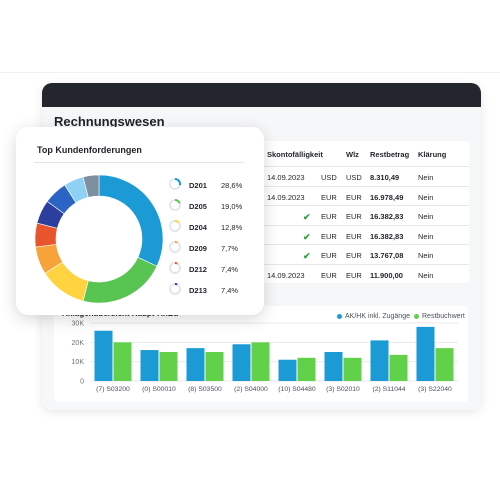 This screenshot has width=500, height=500. What do you see at coordinates (232, 206) in the screenshot?
I see `customer-share: 19,0%` at bounding box center [232, 206].